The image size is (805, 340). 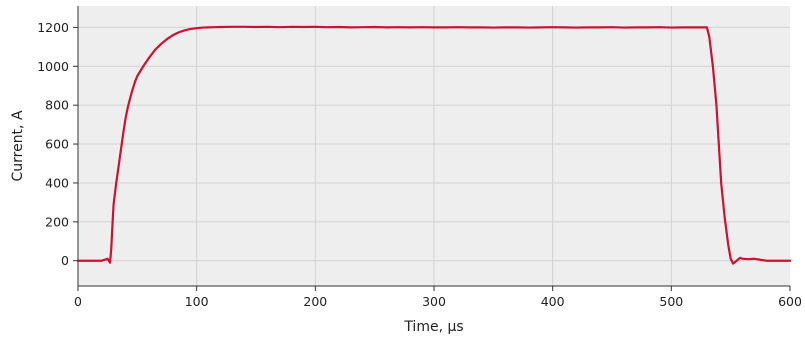 What do you see at coordinates (78, 301) in the screenshot?
I see `x-tick-label: 0` at bounding box center [78, 301].